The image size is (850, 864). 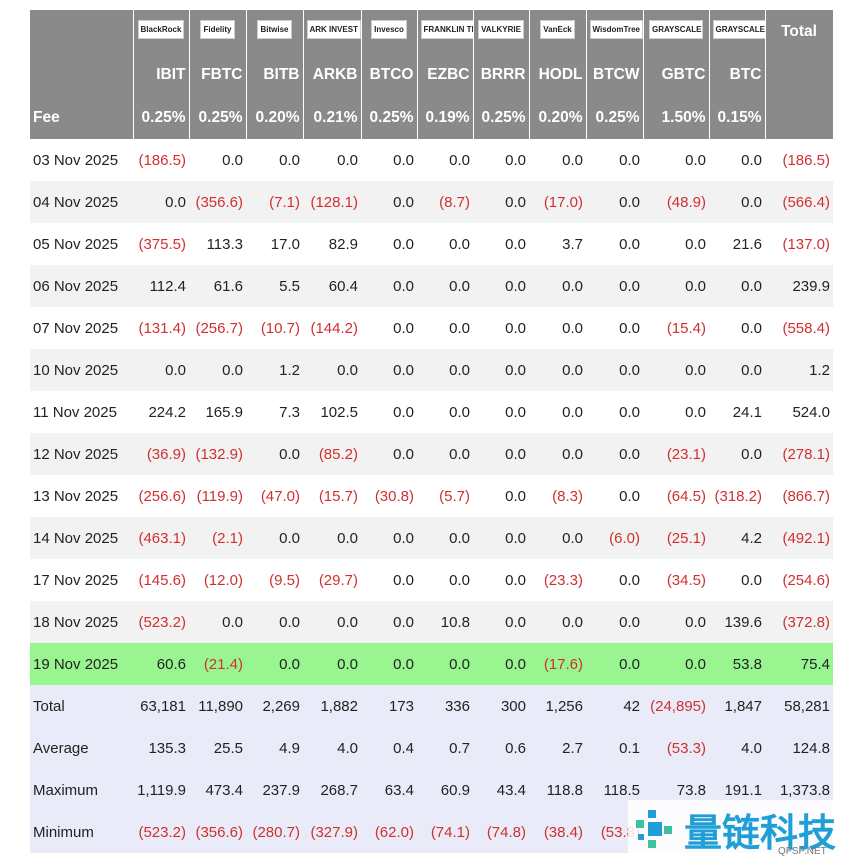 I want to click on cell-value: (24,895), so click(x=676, y=706).